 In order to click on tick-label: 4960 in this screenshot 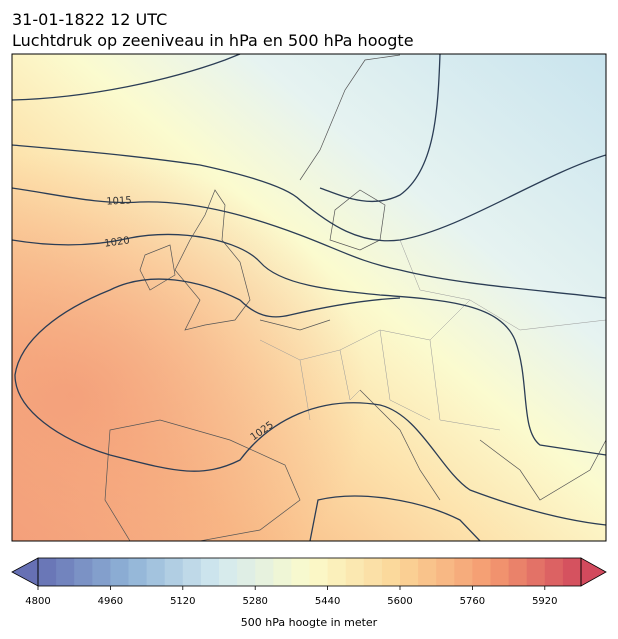, I will do `click(110, 601)`.